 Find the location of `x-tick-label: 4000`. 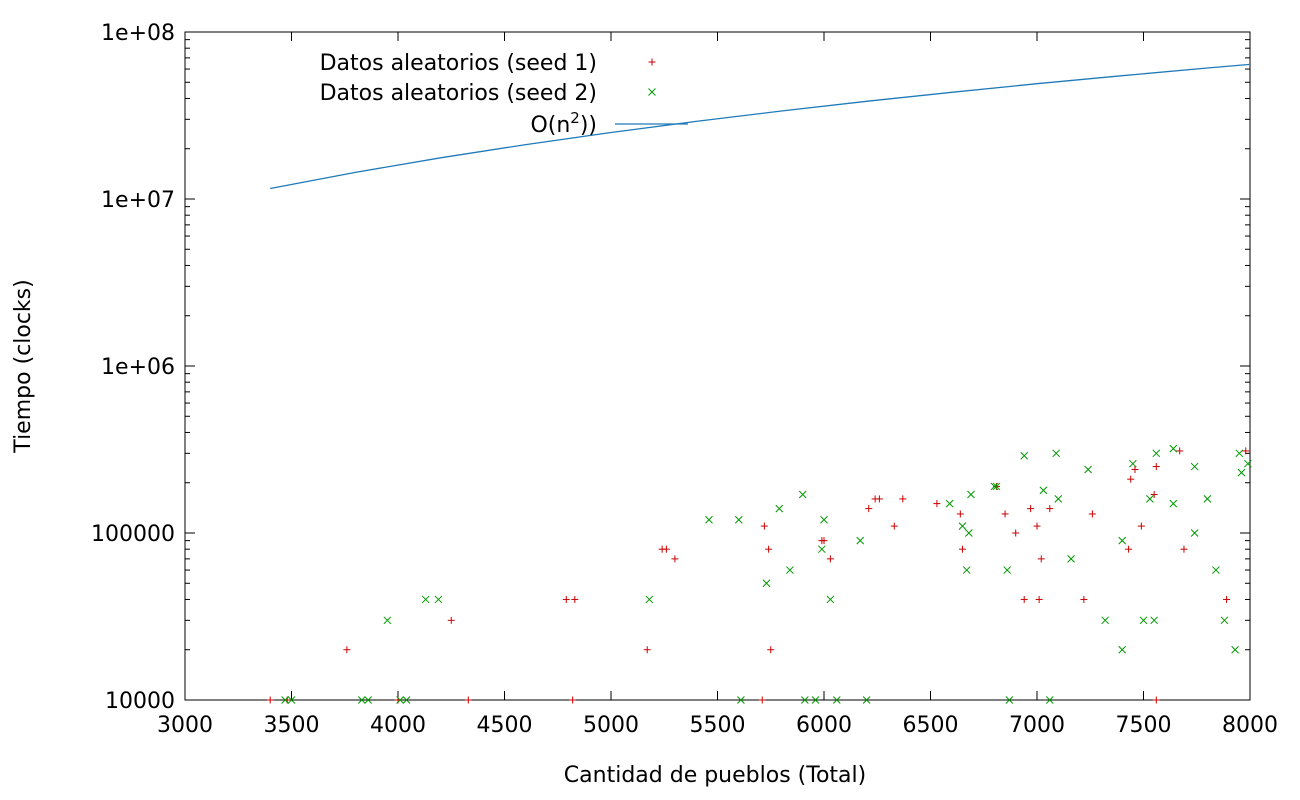

x-tick-label: 4000 is located at coordinates (398, 725).